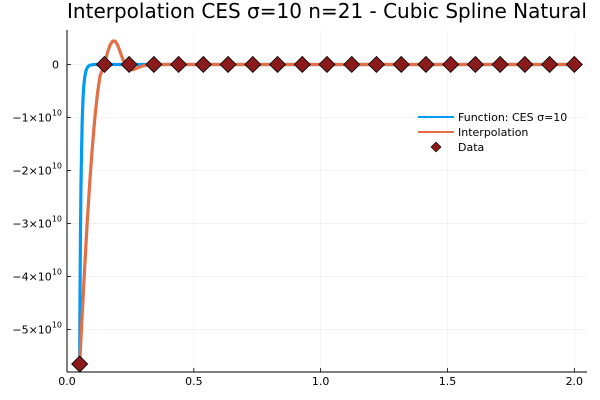 The height and width of the screenshot is (400, 600). I want to click on y-tick-label-2: −2×10¹⁰, so click(37, 170).